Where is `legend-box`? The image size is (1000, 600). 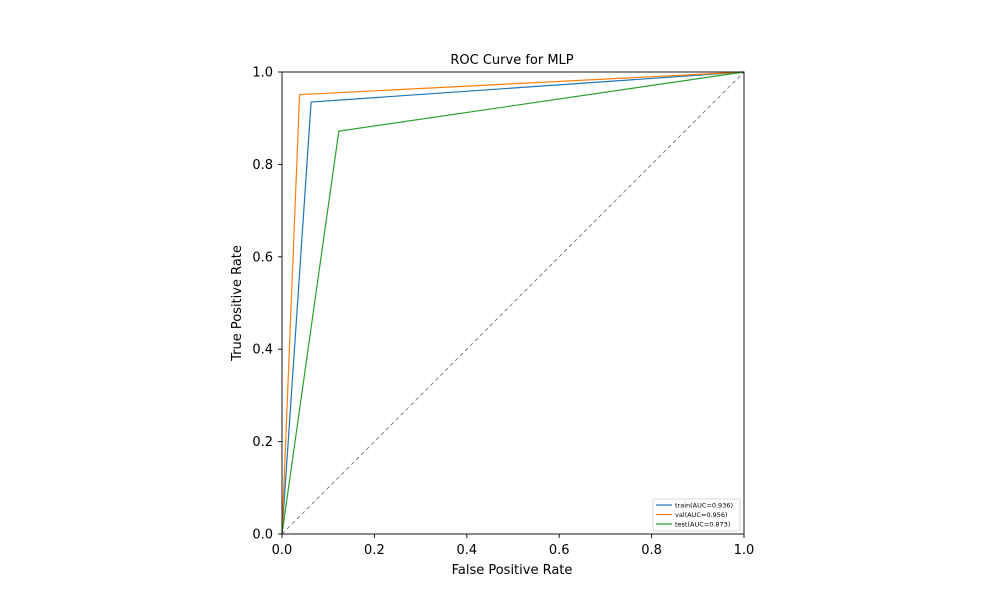 legend-box is located at coordinates (696, 515).